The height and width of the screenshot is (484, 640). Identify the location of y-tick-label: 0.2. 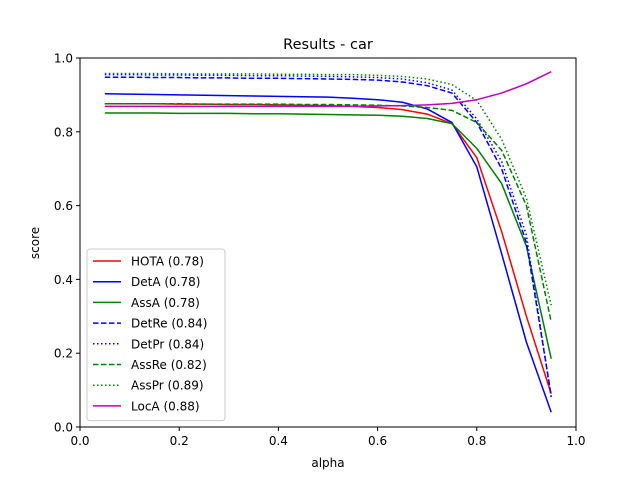
(63, 354).